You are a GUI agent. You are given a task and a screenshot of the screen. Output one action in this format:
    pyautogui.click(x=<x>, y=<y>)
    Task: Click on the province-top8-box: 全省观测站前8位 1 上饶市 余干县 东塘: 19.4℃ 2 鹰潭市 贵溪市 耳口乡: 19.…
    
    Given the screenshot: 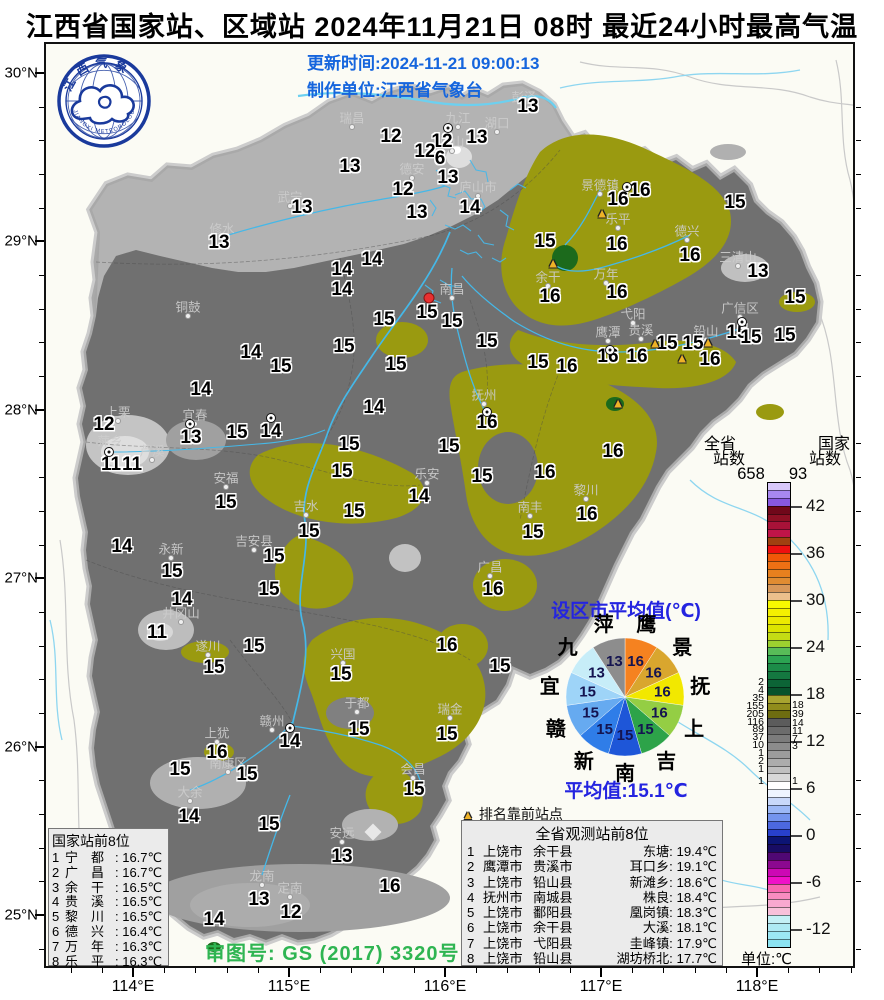 What is the action you would take?
    pyautogui.click(x=592, y=893)
    